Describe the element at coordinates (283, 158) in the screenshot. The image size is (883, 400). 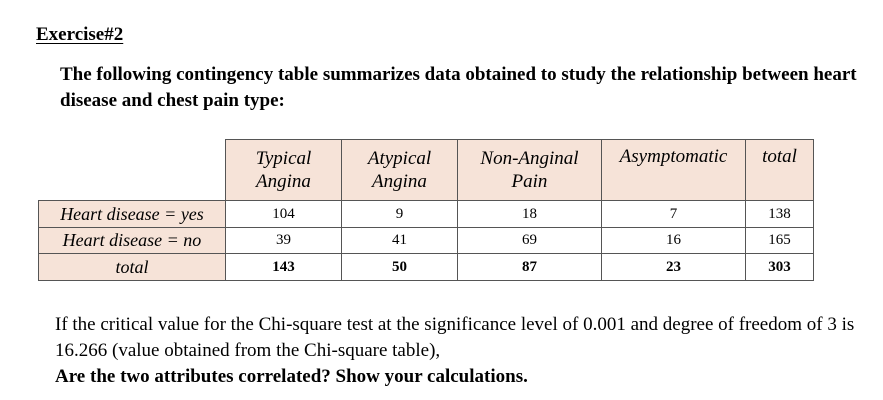
I see `header-line: Typical` at that location.